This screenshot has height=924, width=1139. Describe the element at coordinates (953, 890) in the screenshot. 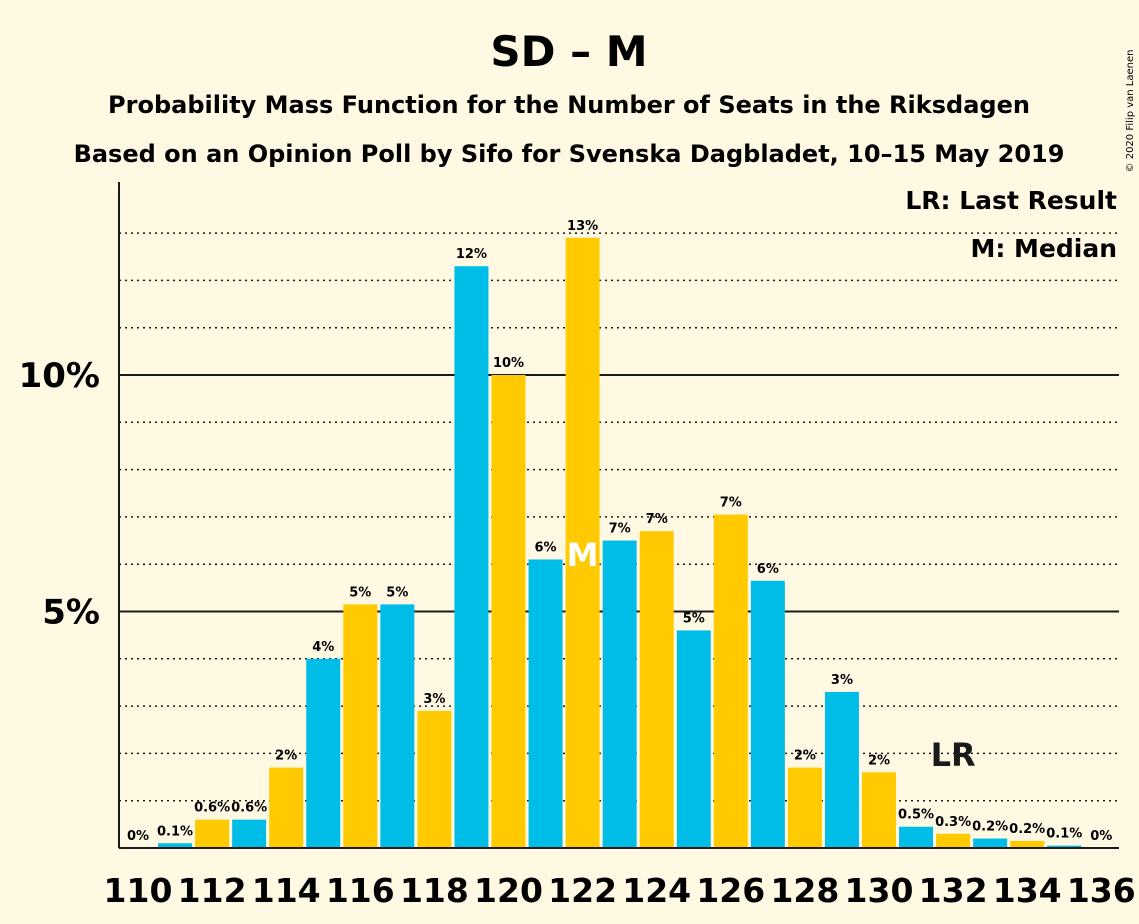

I see `x-tick-label: 132` at that location.